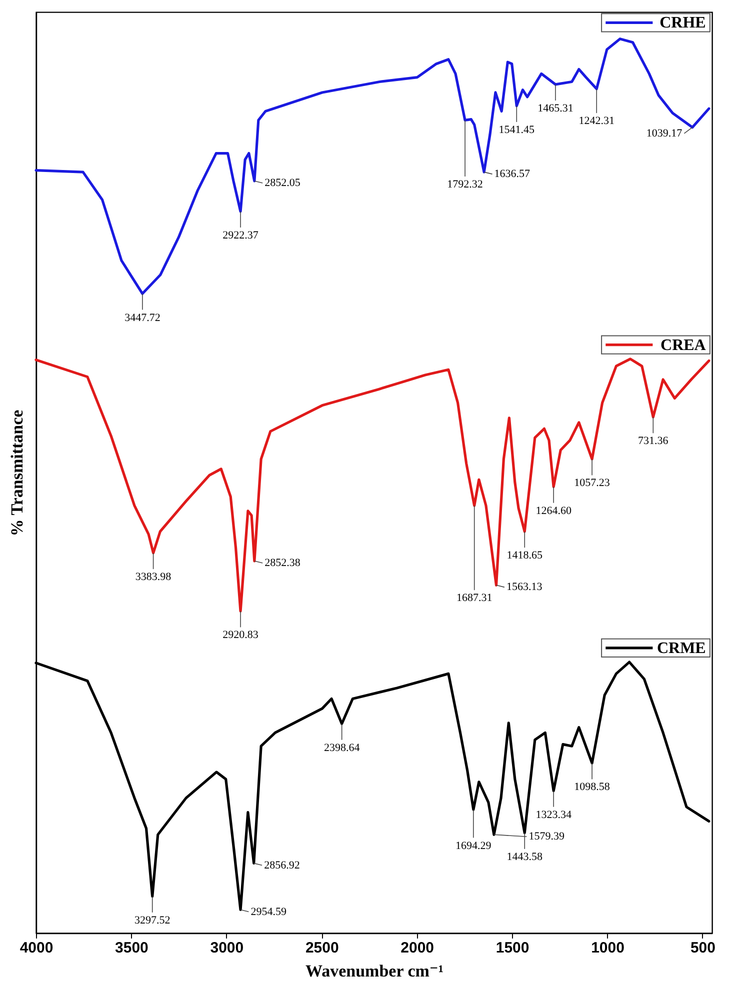  What do you see at coordinates (131, 948) in the screenshot?
I see `x-tick-label: 3500` at bounding box center [131, 948].